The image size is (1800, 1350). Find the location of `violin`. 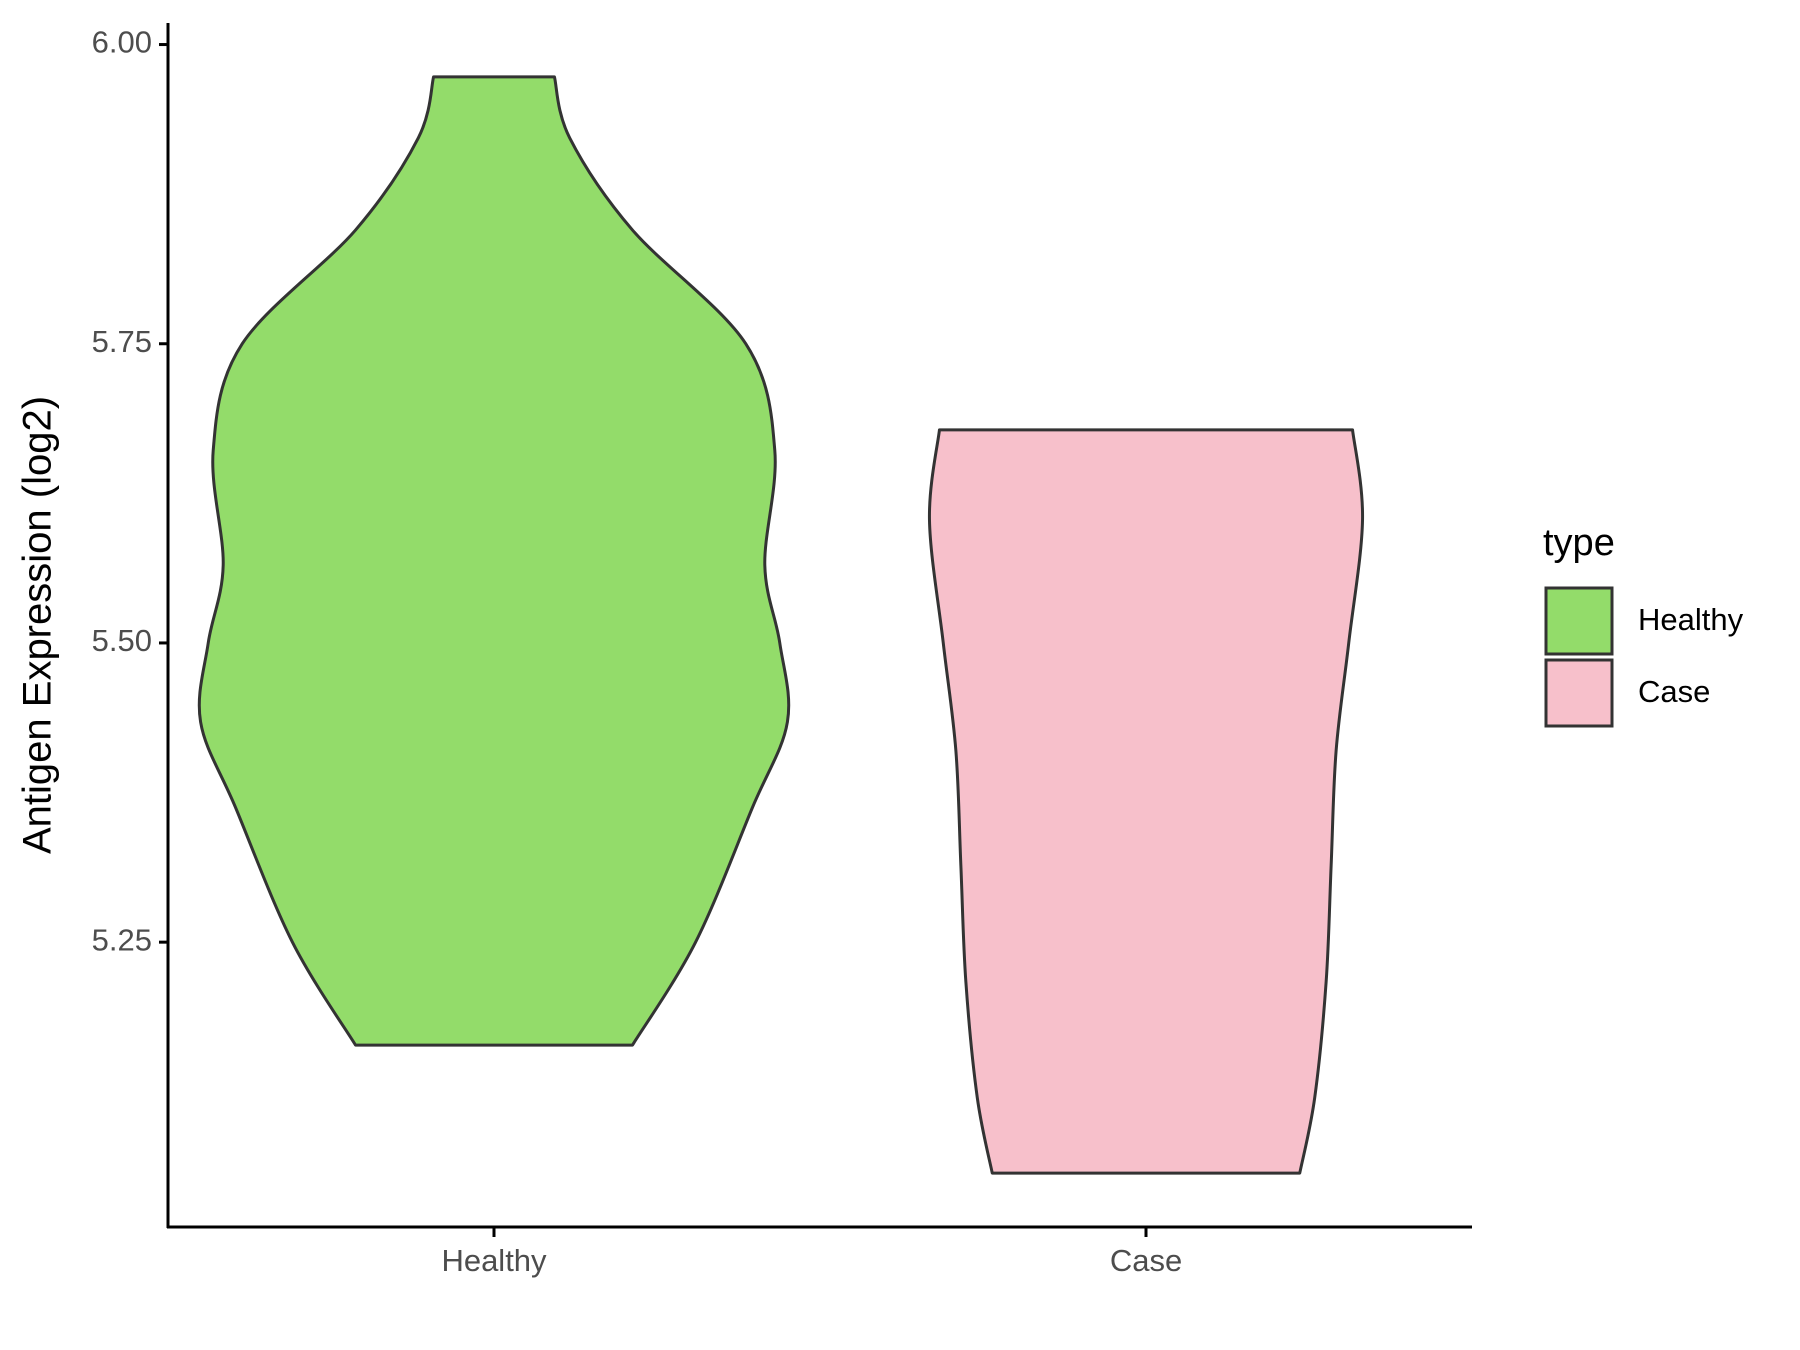

violin is located at coordinates (1146, 801).